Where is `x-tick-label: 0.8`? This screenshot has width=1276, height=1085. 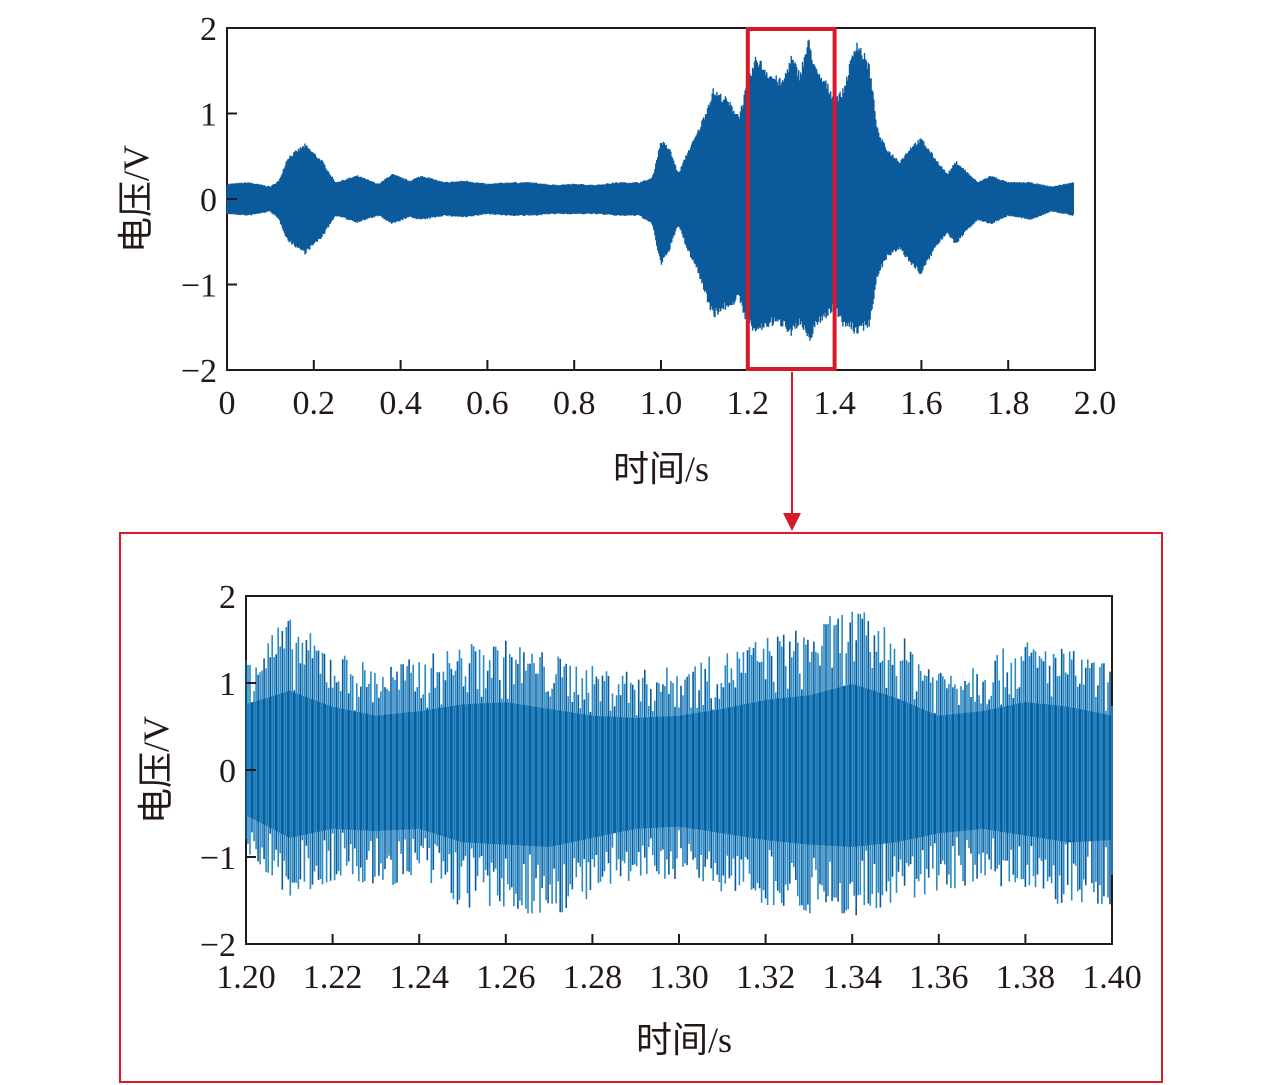
x-tick-label: 0.8 is located at coordinates (574, 403).